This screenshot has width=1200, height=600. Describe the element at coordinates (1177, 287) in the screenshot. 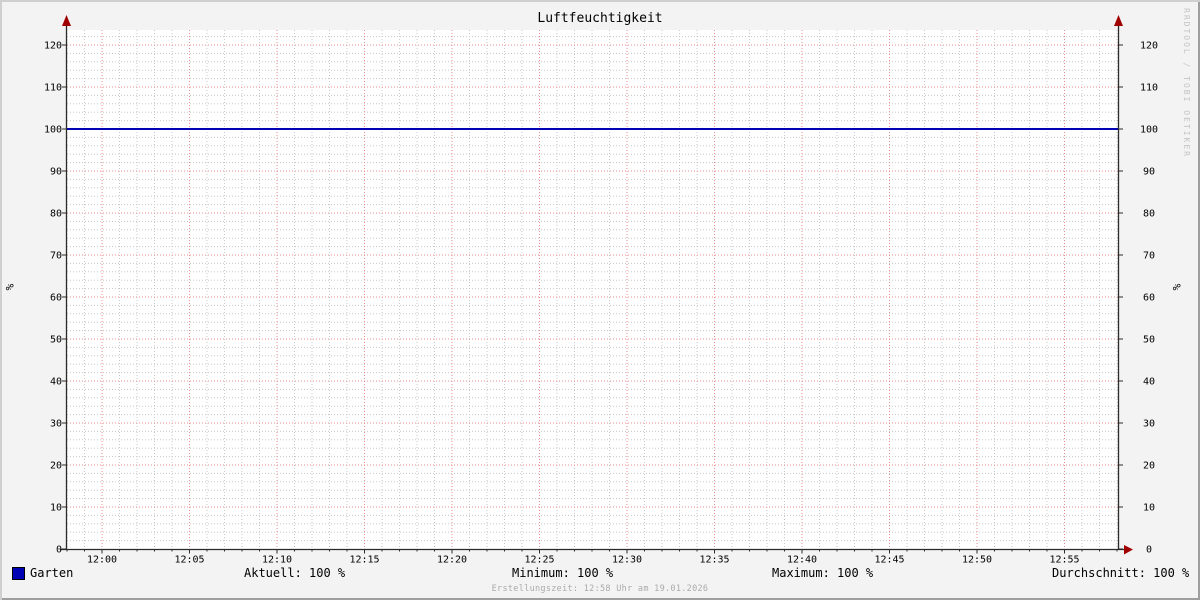

I see `y-axis-unit-right: %` at that location.